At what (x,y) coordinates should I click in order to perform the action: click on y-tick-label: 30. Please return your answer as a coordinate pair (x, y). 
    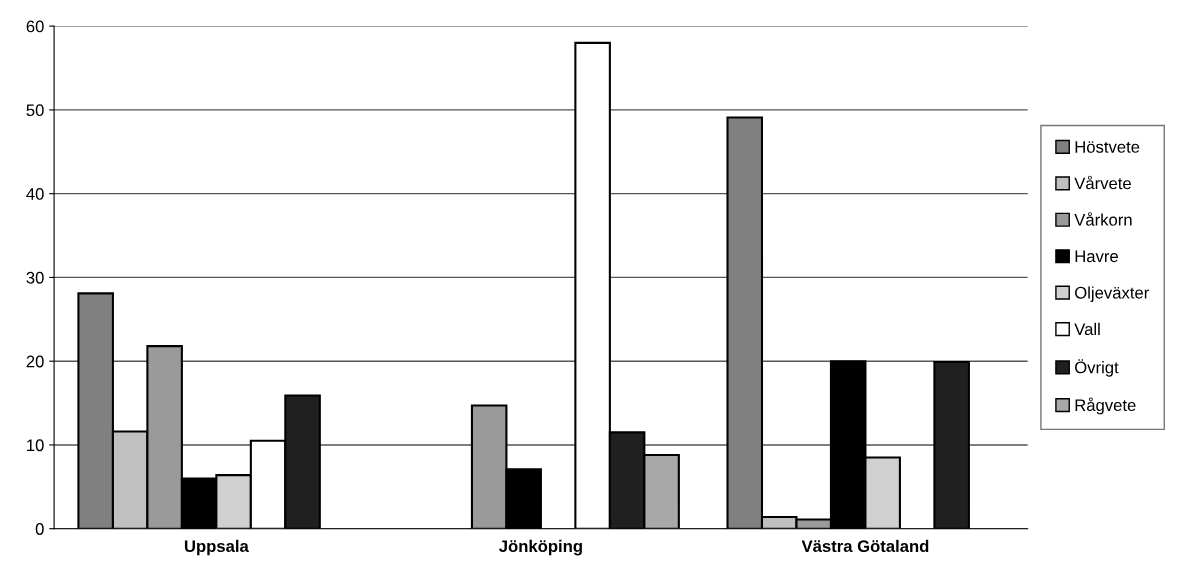
    Looking at the image, I should click on (35, 277).